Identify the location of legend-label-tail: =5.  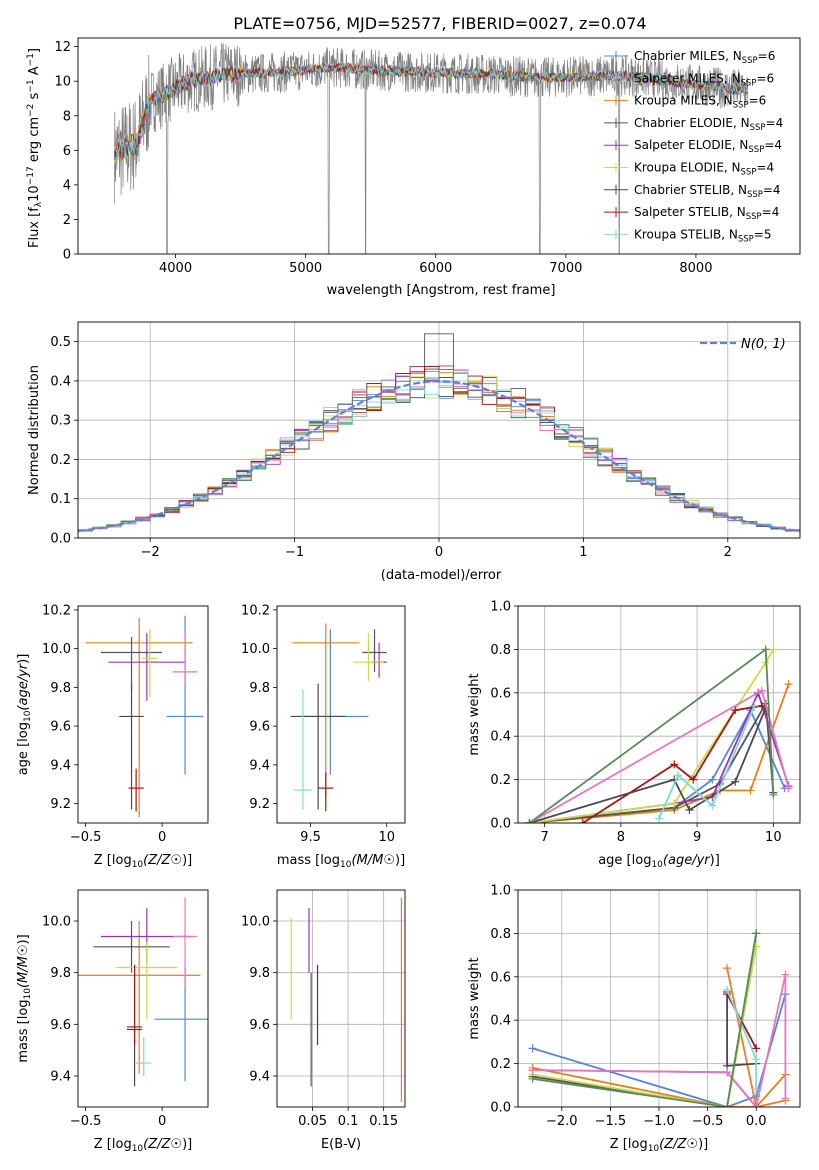
(763, 234).